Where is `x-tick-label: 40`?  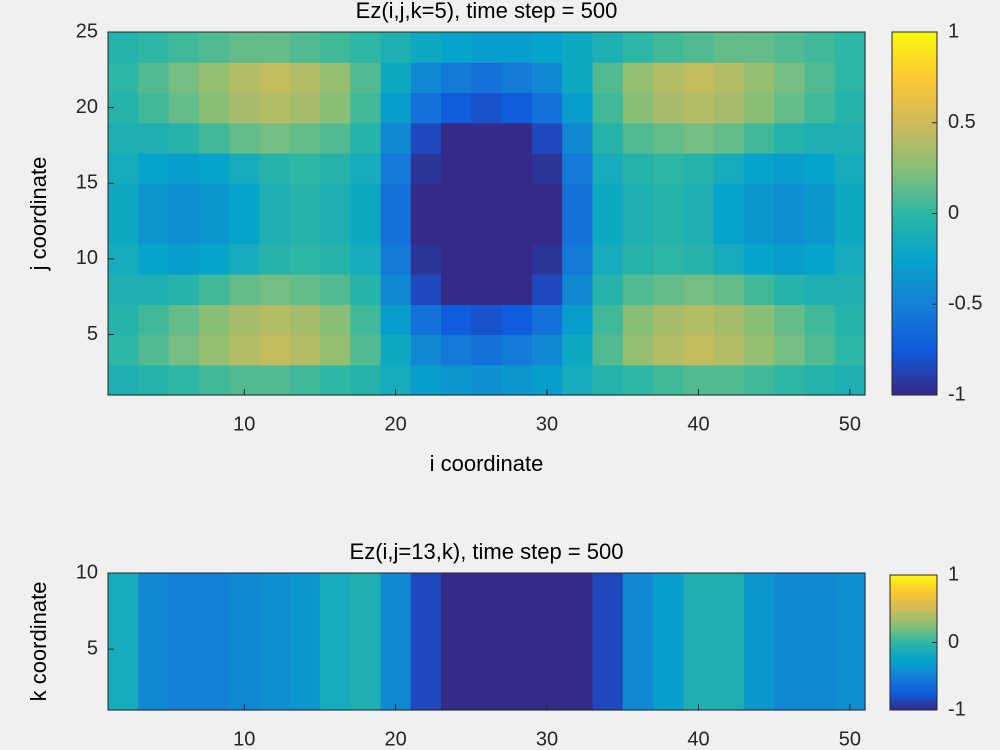
x-tick-label: 40 is located at coordinates (698, 424).